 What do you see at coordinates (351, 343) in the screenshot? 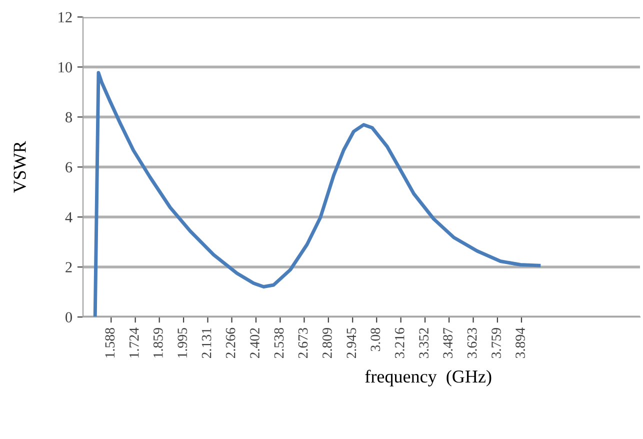
I see `x-tick-label: 2.945` at bounding box center [351, 343].